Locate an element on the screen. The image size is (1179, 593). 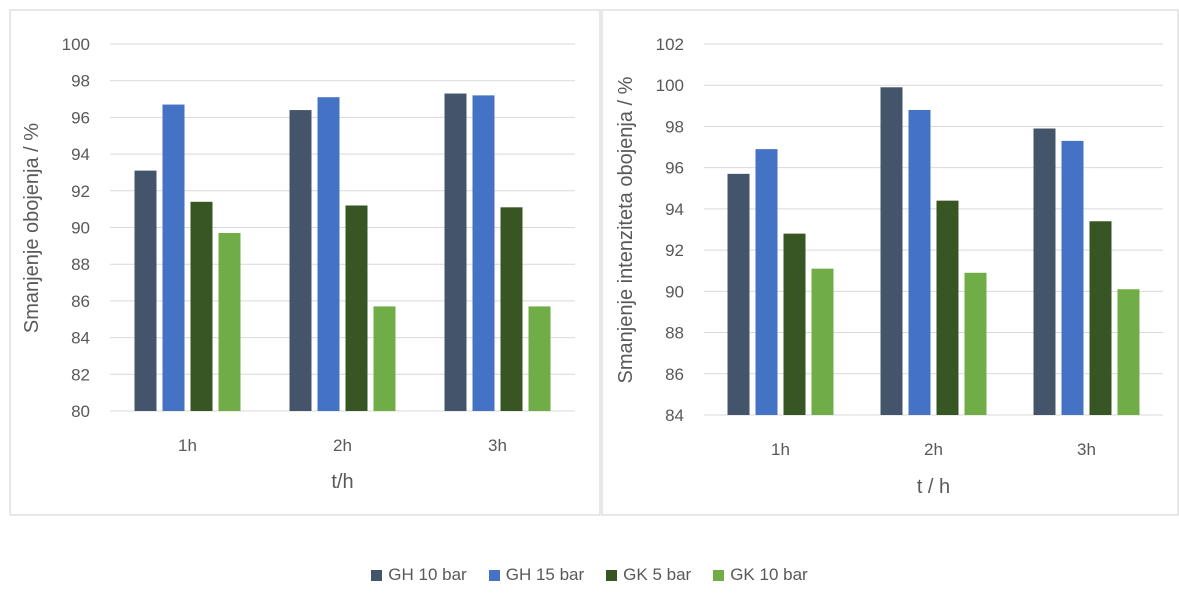
y-tick-label: 82 is located at coordinates (80, 374).